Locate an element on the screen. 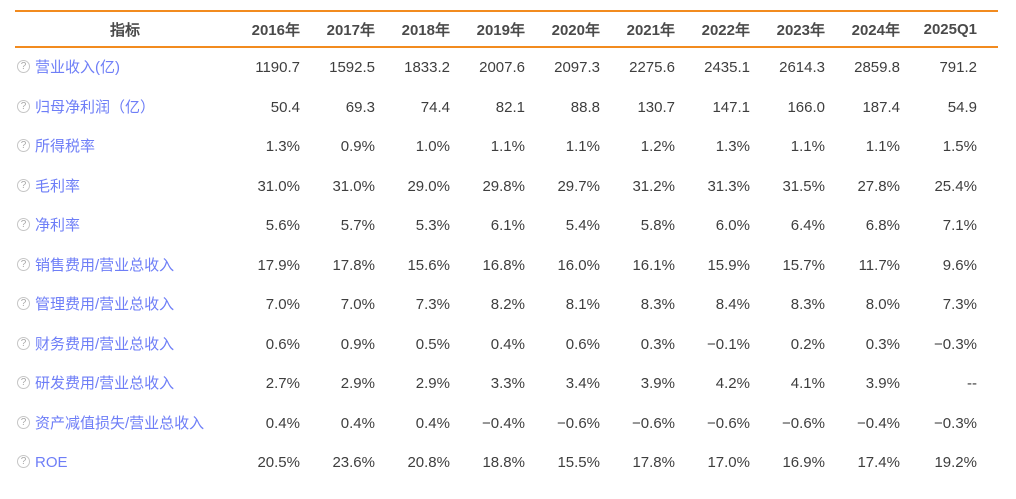 This screenshot has height=499, width=1016. metric-label-group: ? 营业收入(亿) is located at coordinates (124, 68).